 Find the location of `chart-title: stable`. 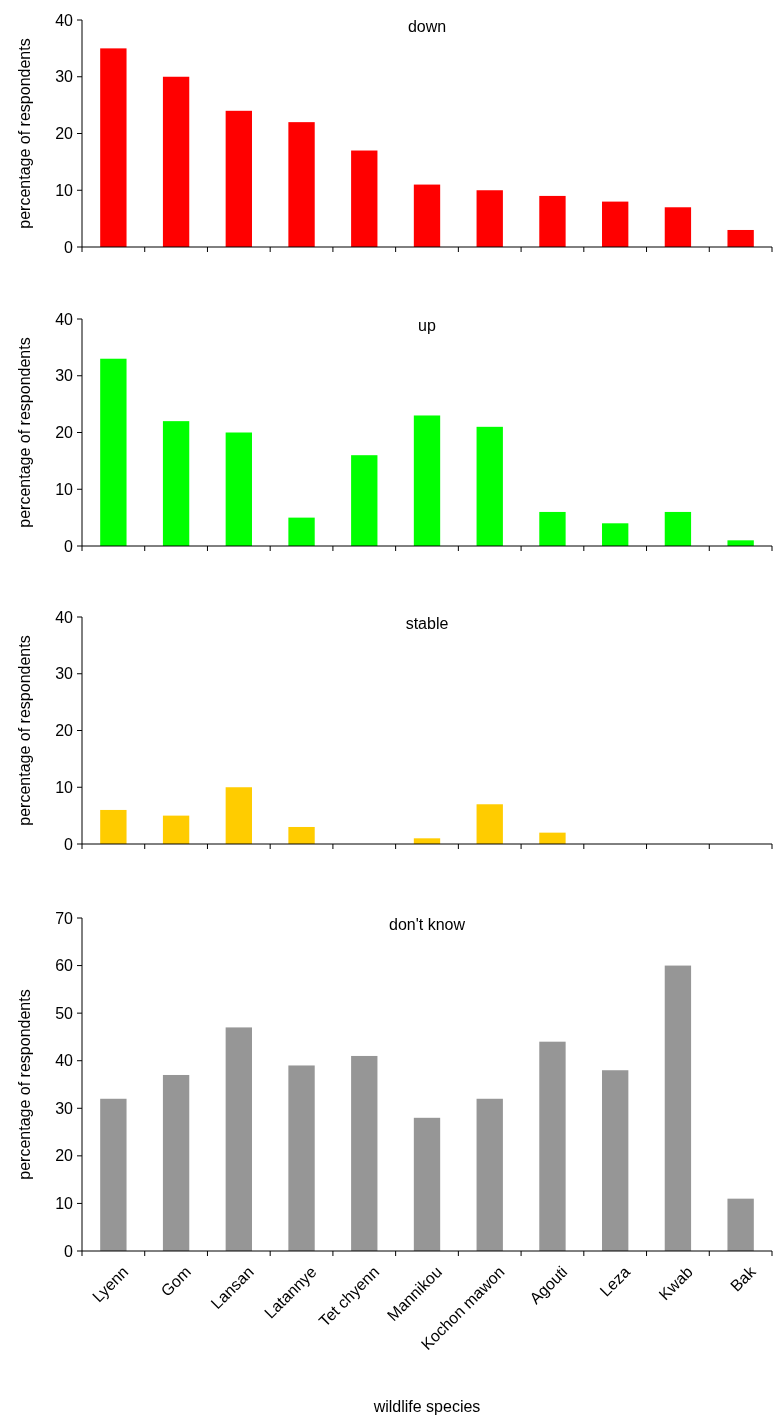

chart-title: stable is located at coordinates (427, 623).